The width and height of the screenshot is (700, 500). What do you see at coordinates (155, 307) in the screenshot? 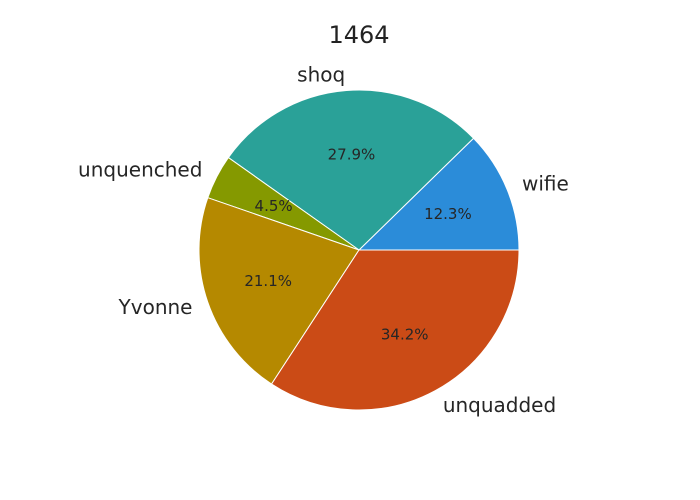
I see `pie-category-label-yvonne: Yvonne` at bounding box center [155, 307].